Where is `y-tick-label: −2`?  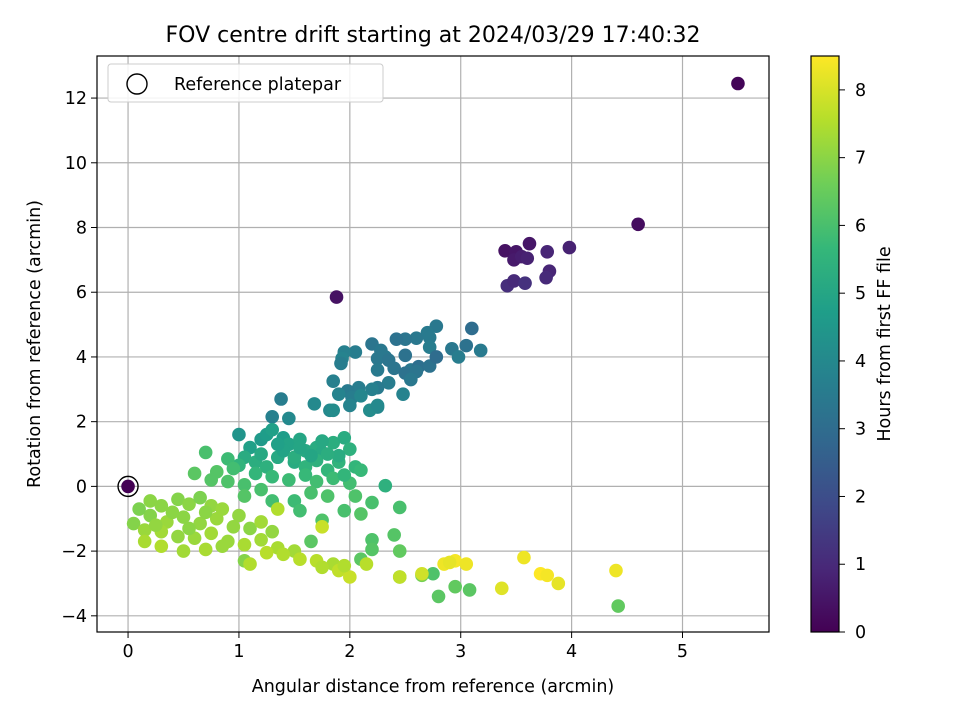 y-tick-label: −2 is located at coordinates (74, 552).